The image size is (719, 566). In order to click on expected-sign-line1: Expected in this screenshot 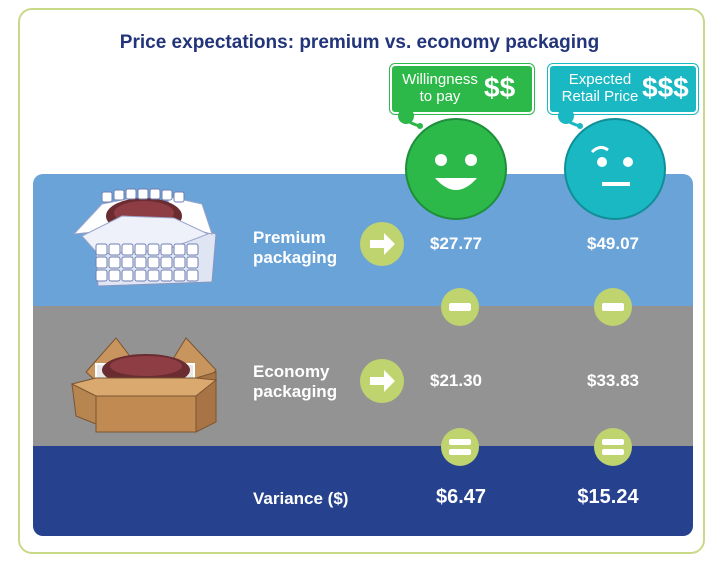, I will do `click(600, 79)`.